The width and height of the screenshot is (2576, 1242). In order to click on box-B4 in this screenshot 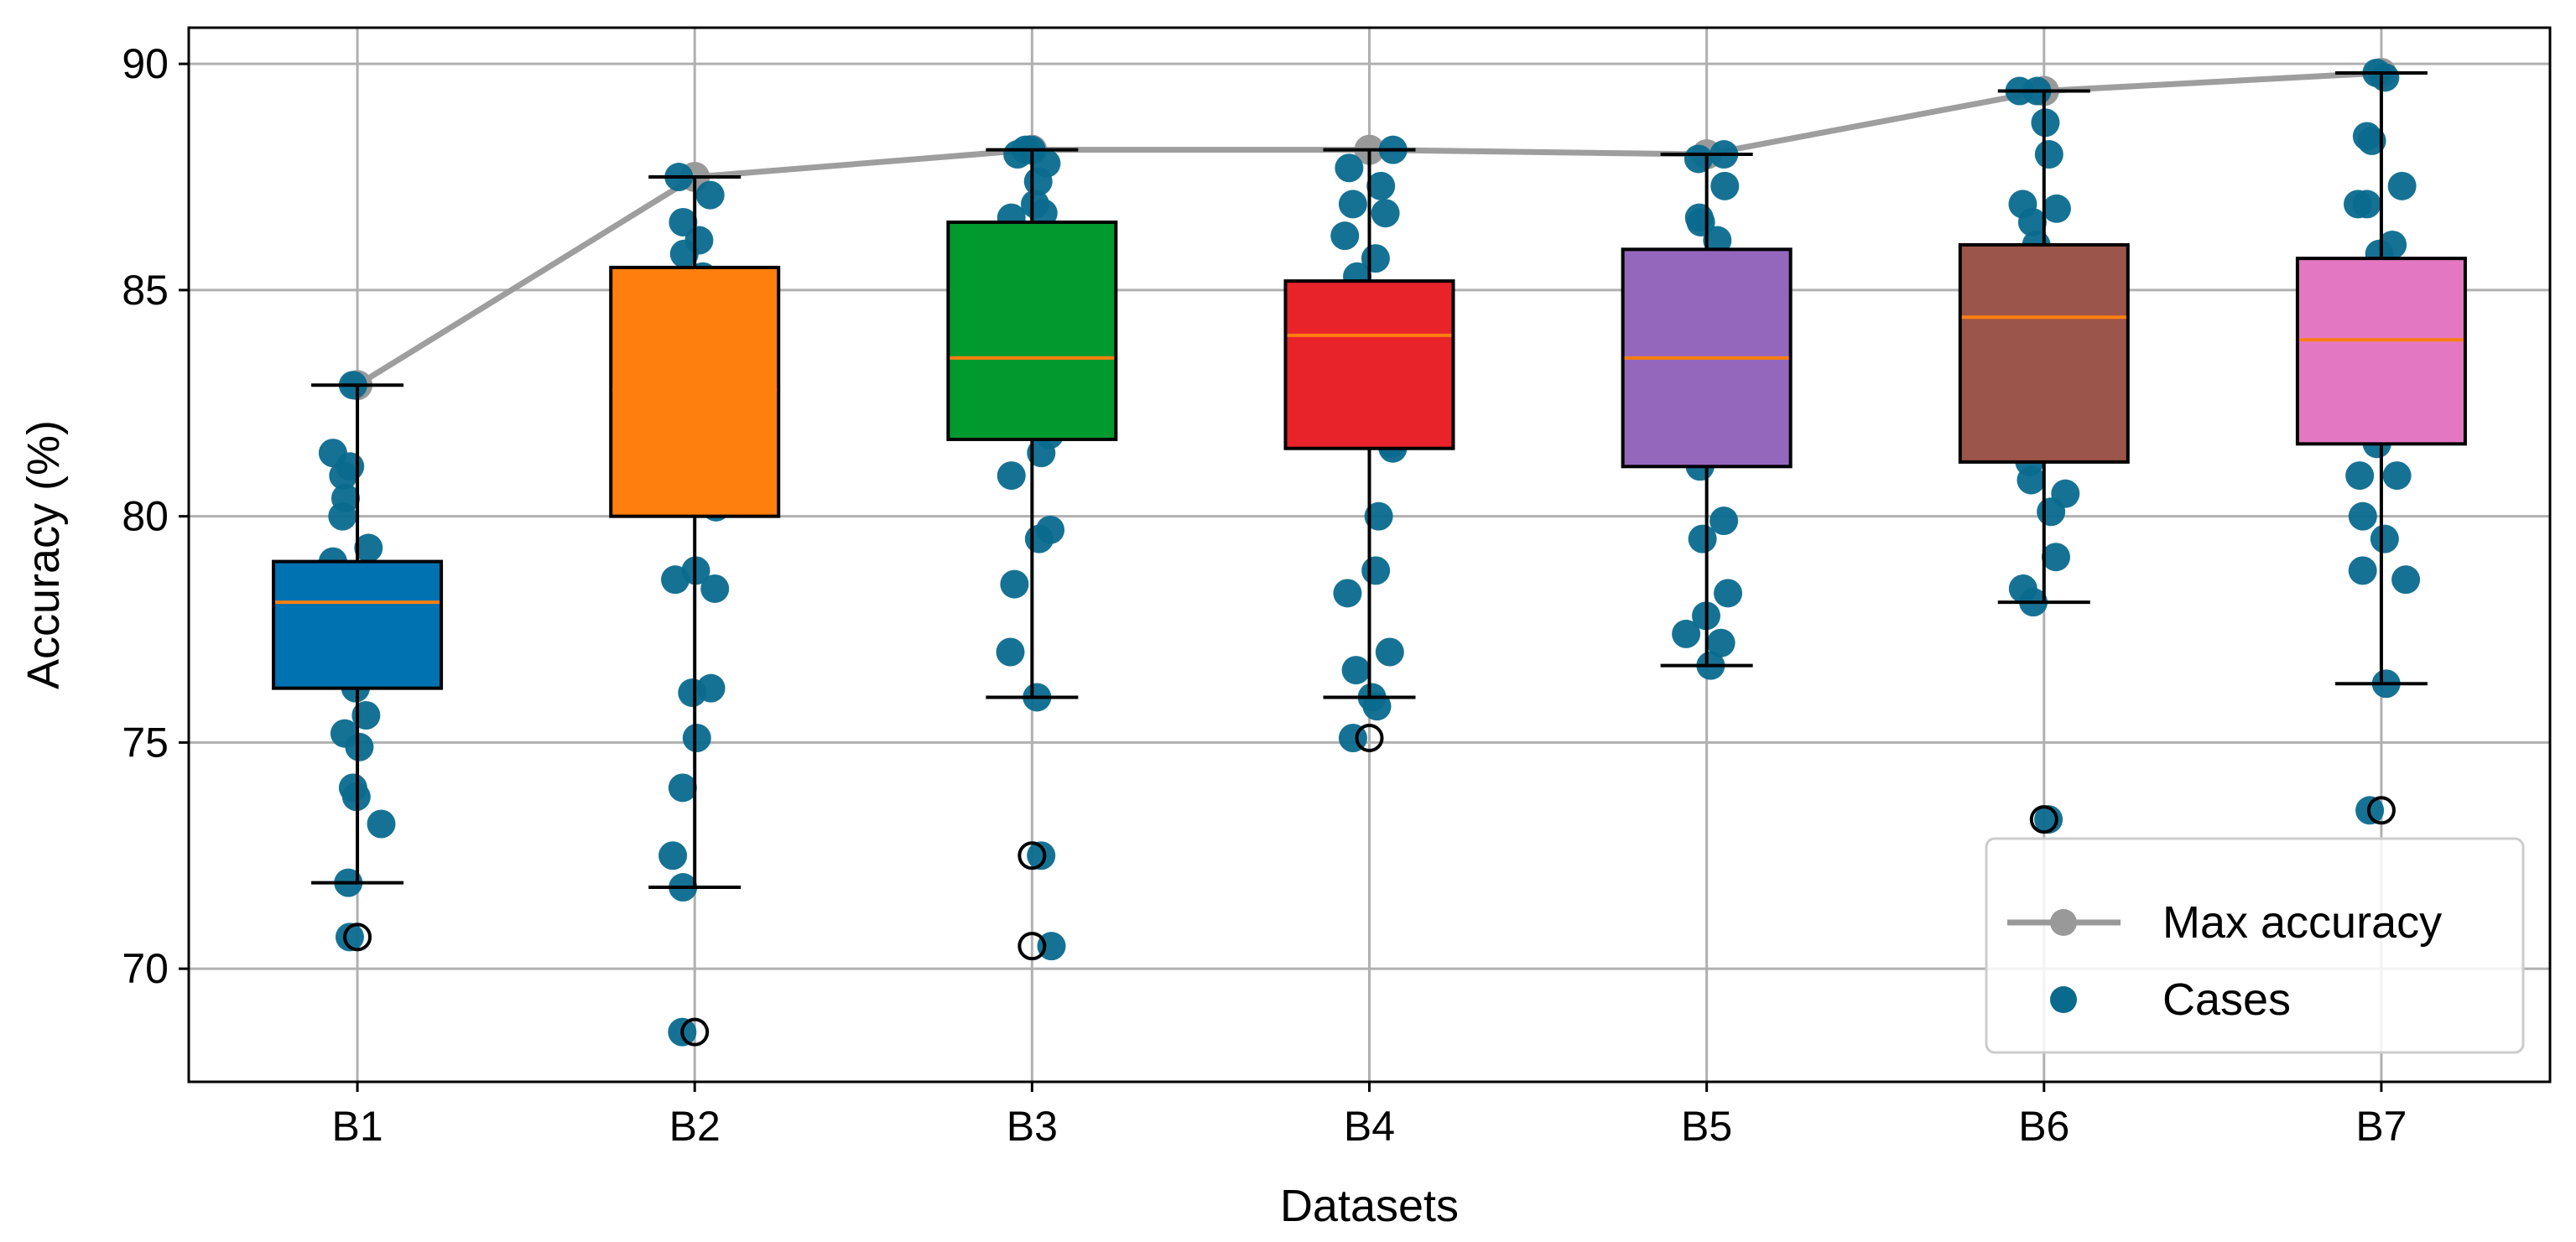, I will do `click(1369, 364)`.